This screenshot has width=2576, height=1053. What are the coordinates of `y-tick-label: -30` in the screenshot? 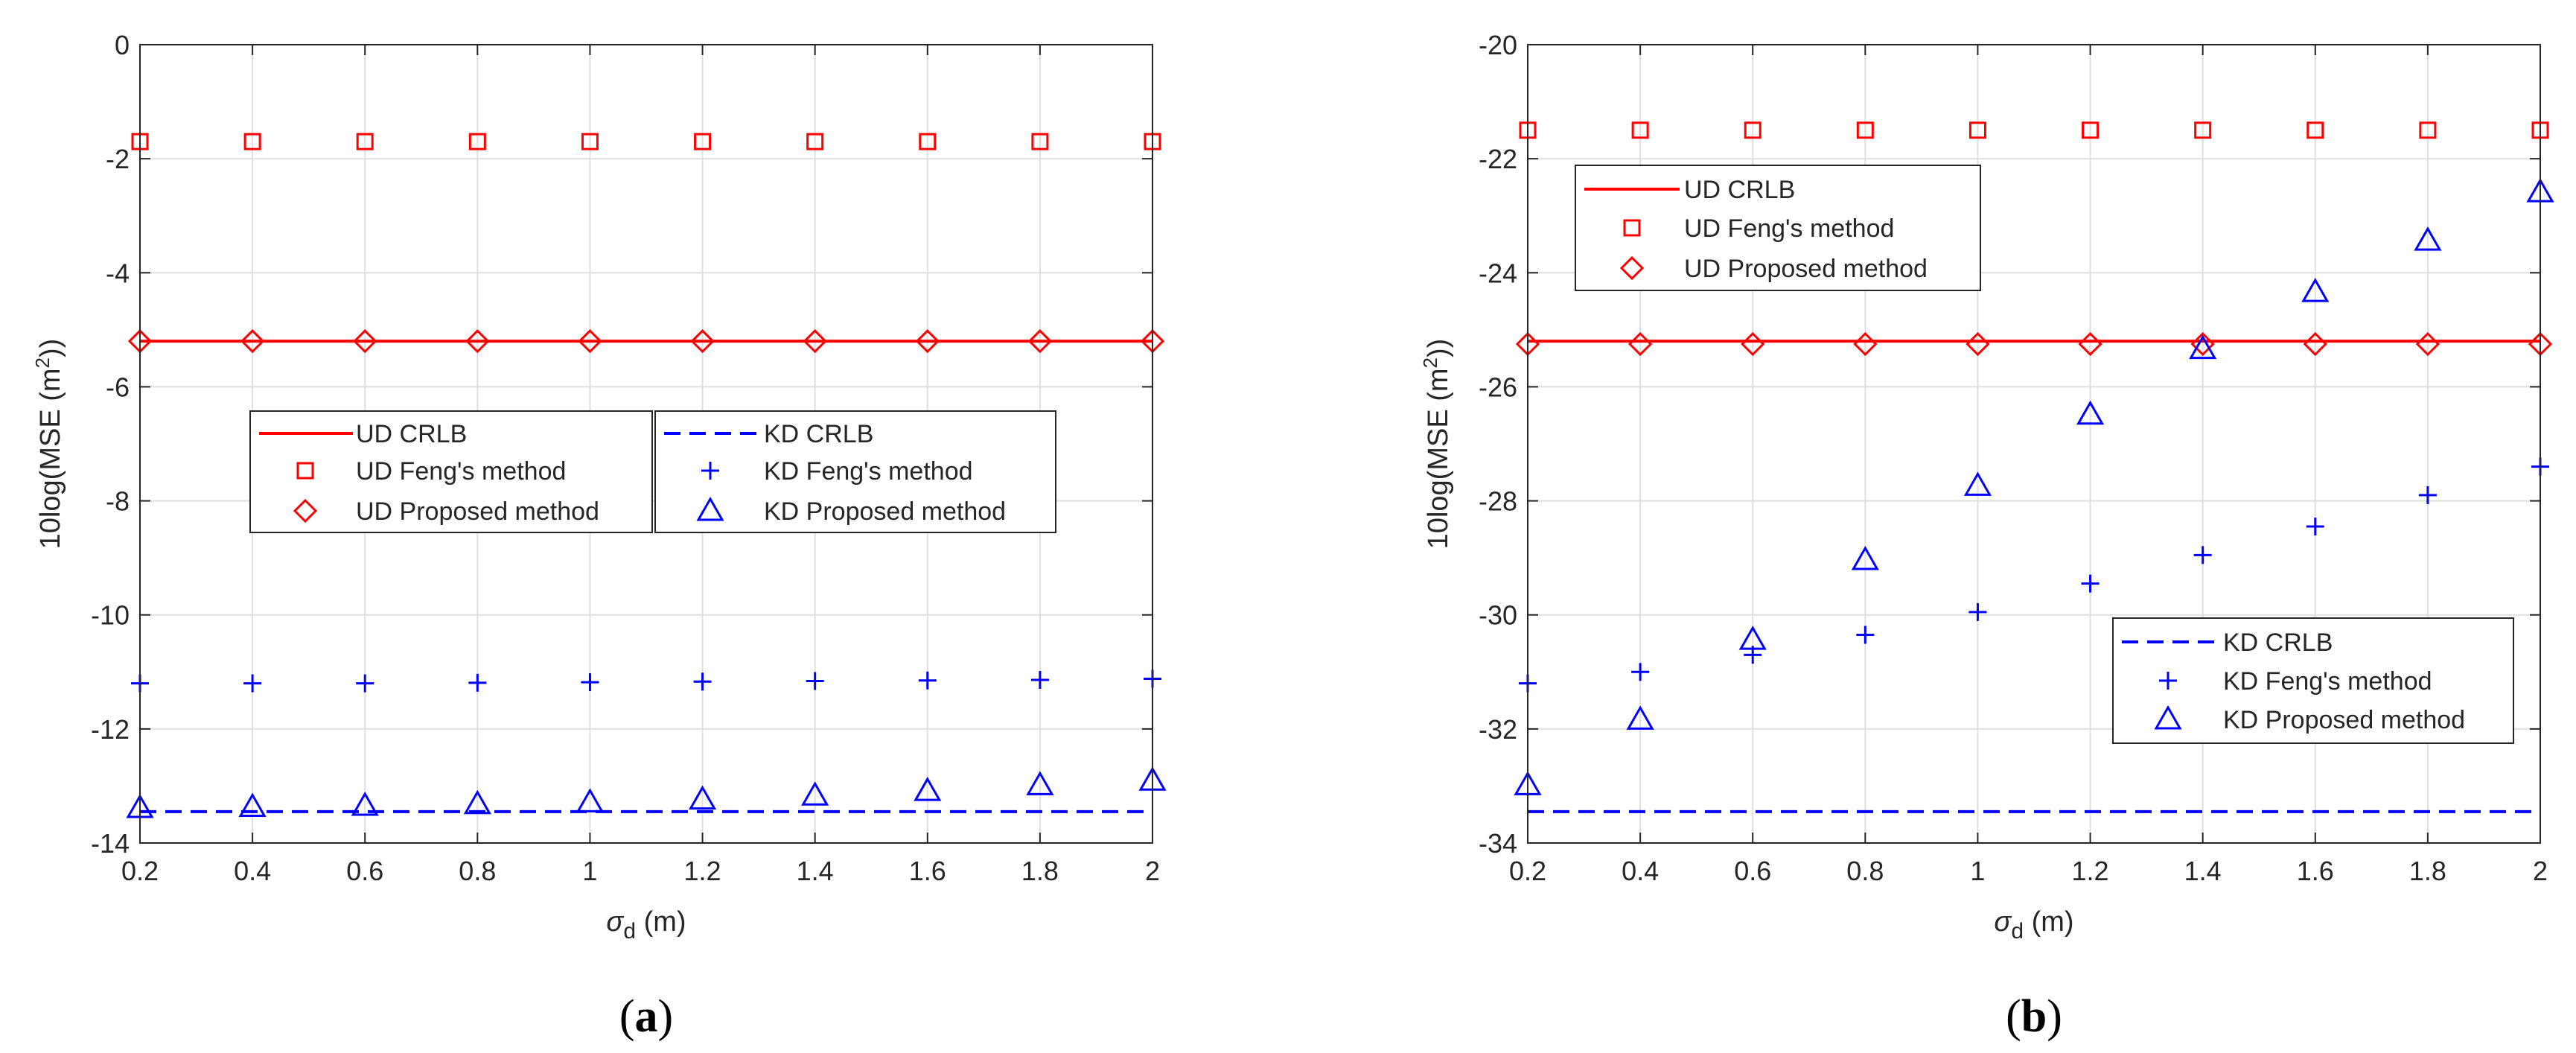 It's located at (1498, 615).